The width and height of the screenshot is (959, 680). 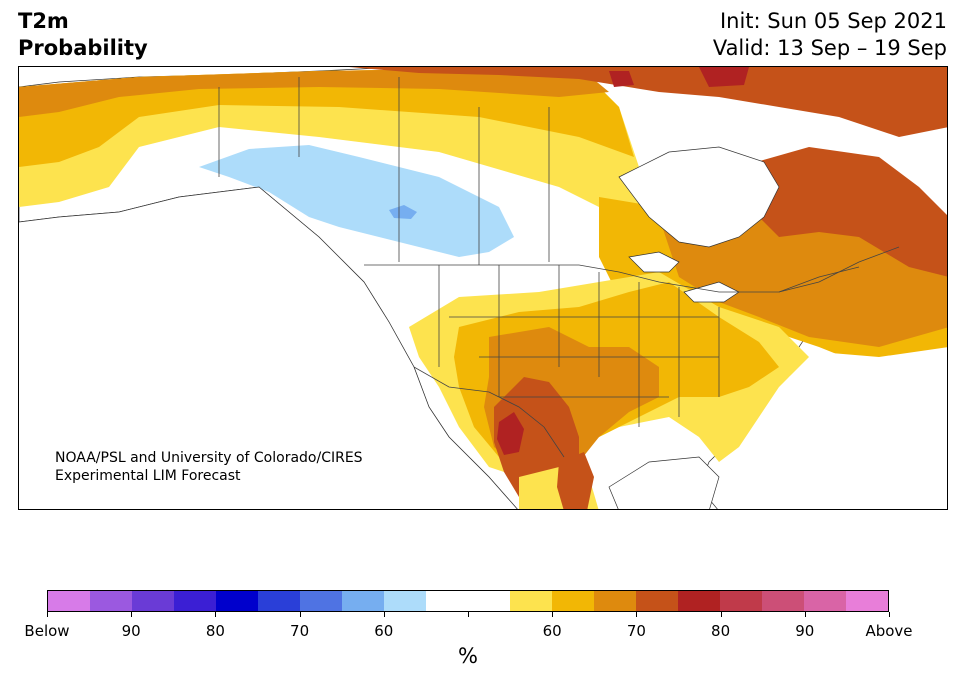 I want to click on warm-75-east, so click(x=843, y=212).